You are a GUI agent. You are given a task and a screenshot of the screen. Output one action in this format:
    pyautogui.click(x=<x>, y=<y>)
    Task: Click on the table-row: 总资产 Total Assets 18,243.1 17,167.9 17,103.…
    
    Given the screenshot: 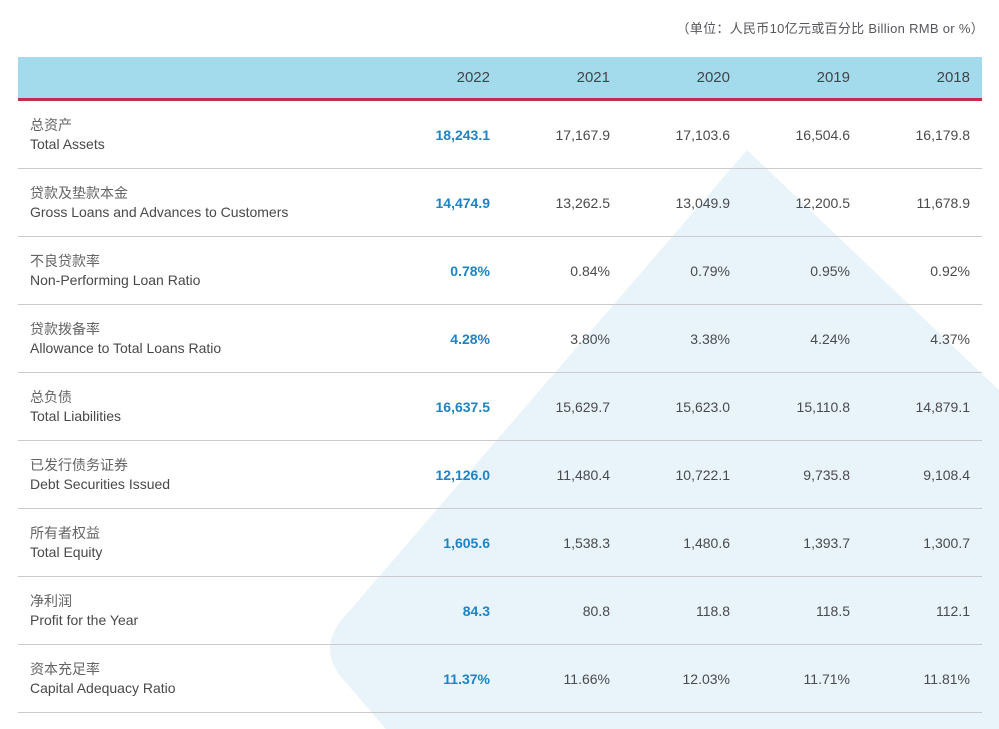 What is the action you would take?
    pyautogui.click(x=500, y=135)
    